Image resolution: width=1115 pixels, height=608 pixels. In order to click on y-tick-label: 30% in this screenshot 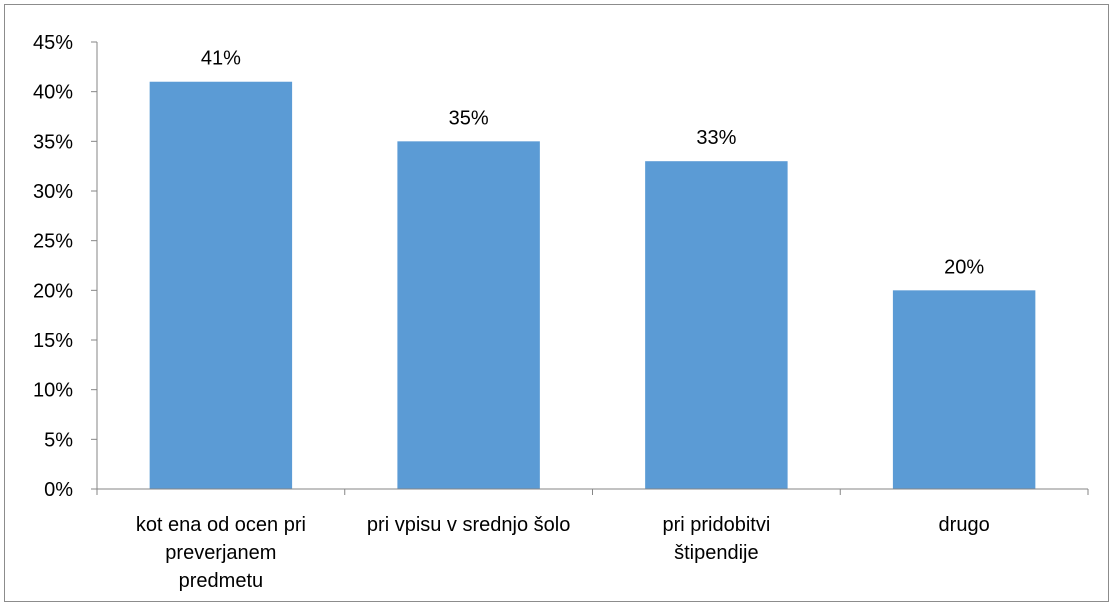, I will do `click(53, 192)`.